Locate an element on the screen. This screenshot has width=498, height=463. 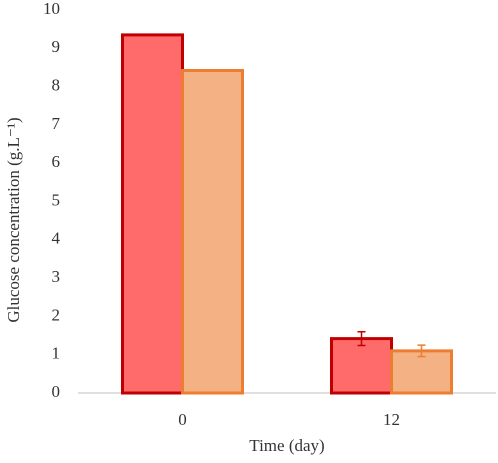
y-tick-label: 8 is located at coordinates (56, 85).